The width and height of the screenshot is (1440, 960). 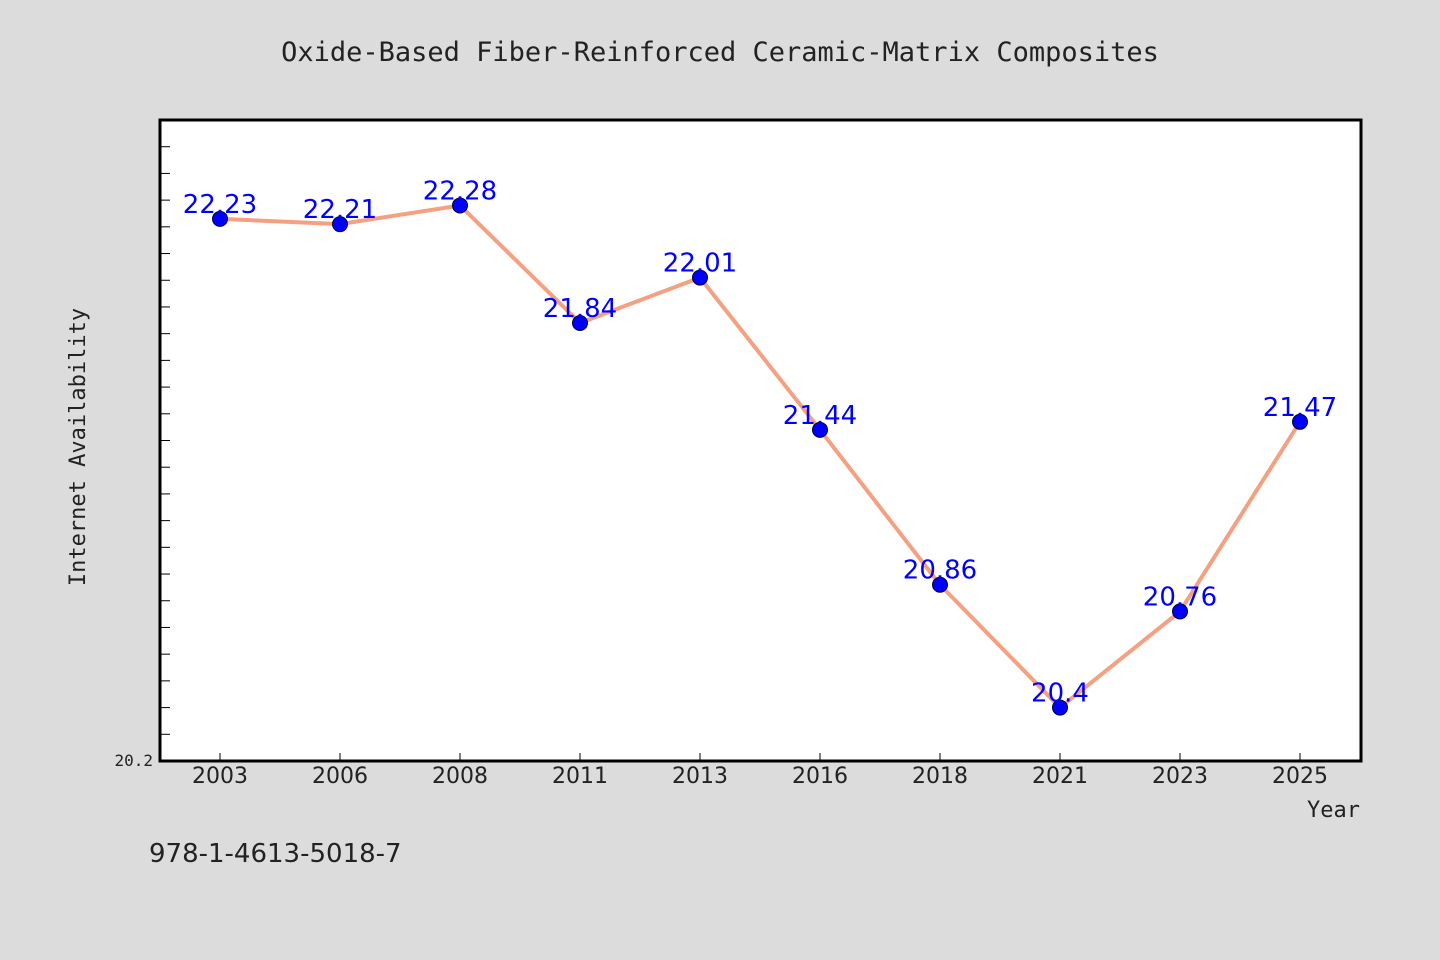 I want to click on data-label: 22.28, so click(x=460, y=191).